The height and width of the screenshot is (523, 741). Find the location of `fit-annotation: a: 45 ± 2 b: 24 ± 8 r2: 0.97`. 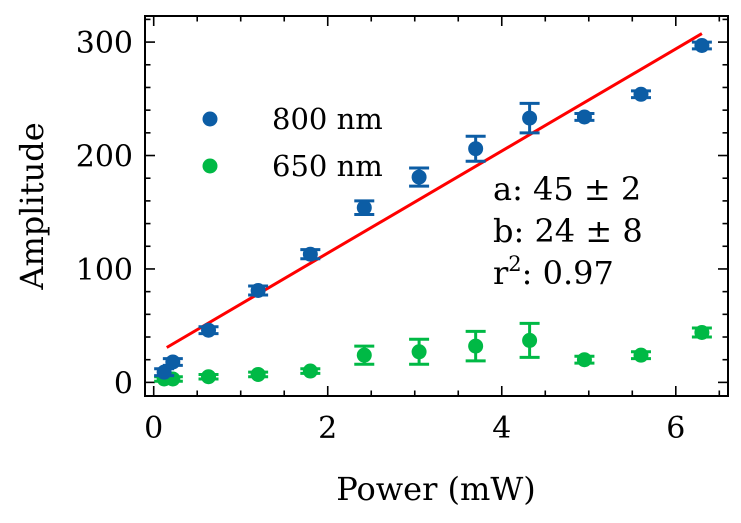

fit-annotation: a: 45 ± 2 b: 24 ± 8 r2: 0.97 is located at coordinates (568, 231).